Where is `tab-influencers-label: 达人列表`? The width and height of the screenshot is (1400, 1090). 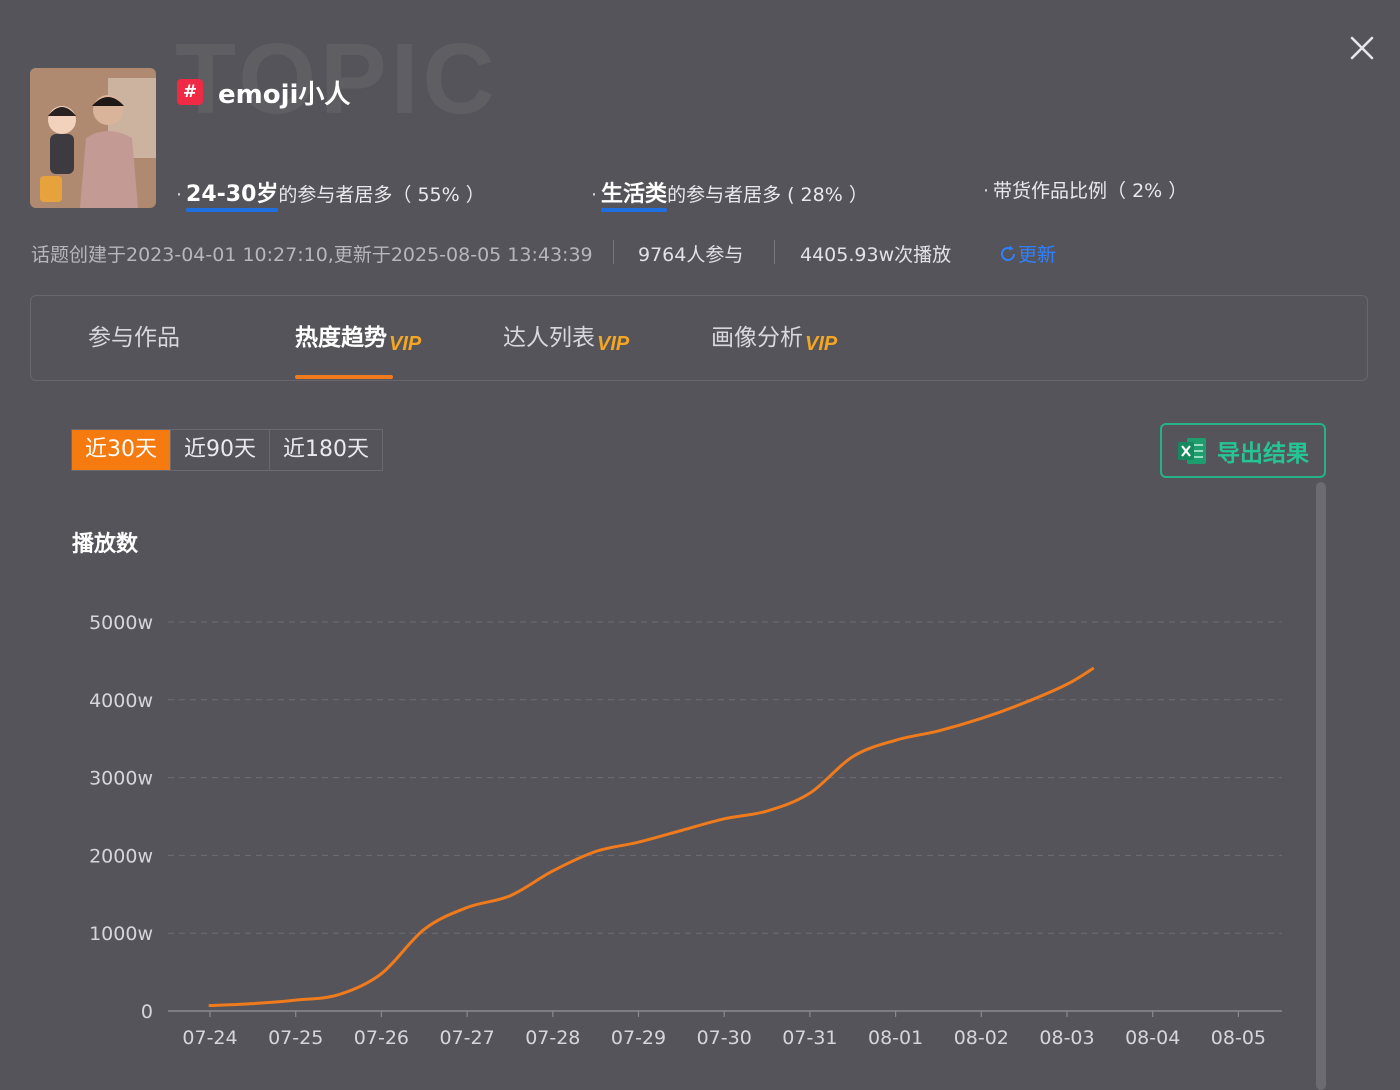 tab-influencers-label: 达人列表 is located at coordinates (549, 338).